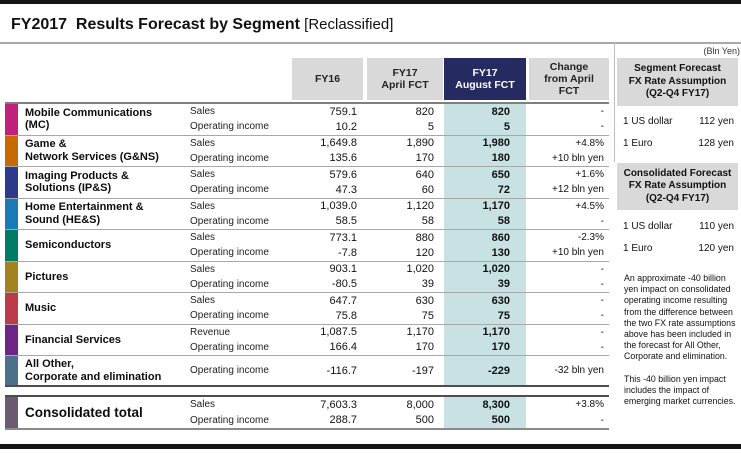 This screenshot has height=453, width=741. What do you see at coordinates (427, 315) in the screenshot?
I see `value-april-fct: 75` at bounding box center [427, 315].